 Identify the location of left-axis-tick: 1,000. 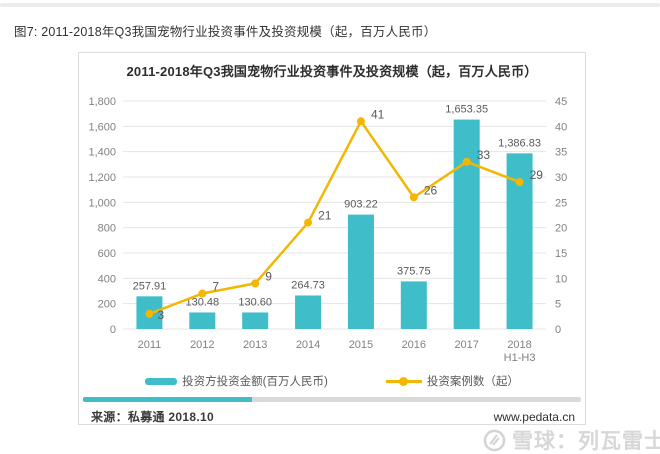
(102, 203).